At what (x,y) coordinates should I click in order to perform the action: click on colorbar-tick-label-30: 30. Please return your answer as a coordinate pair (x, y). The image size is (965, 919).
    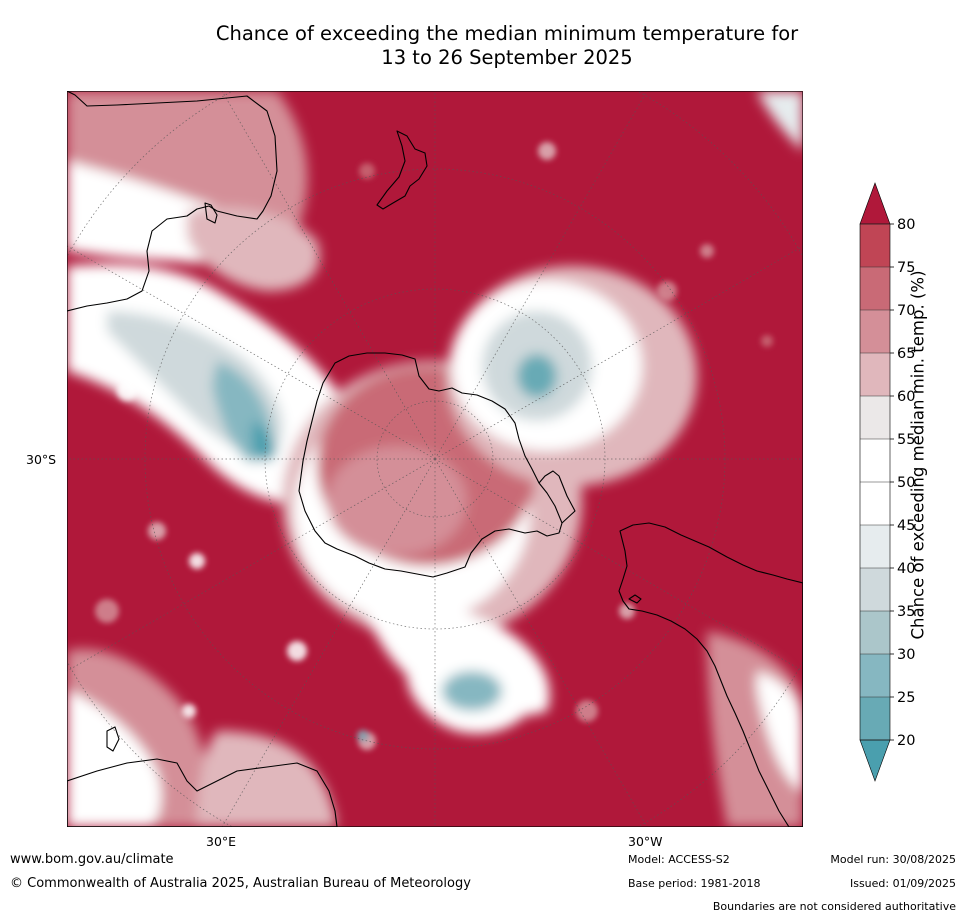
    Looking at the image, I should click on (906, 655).